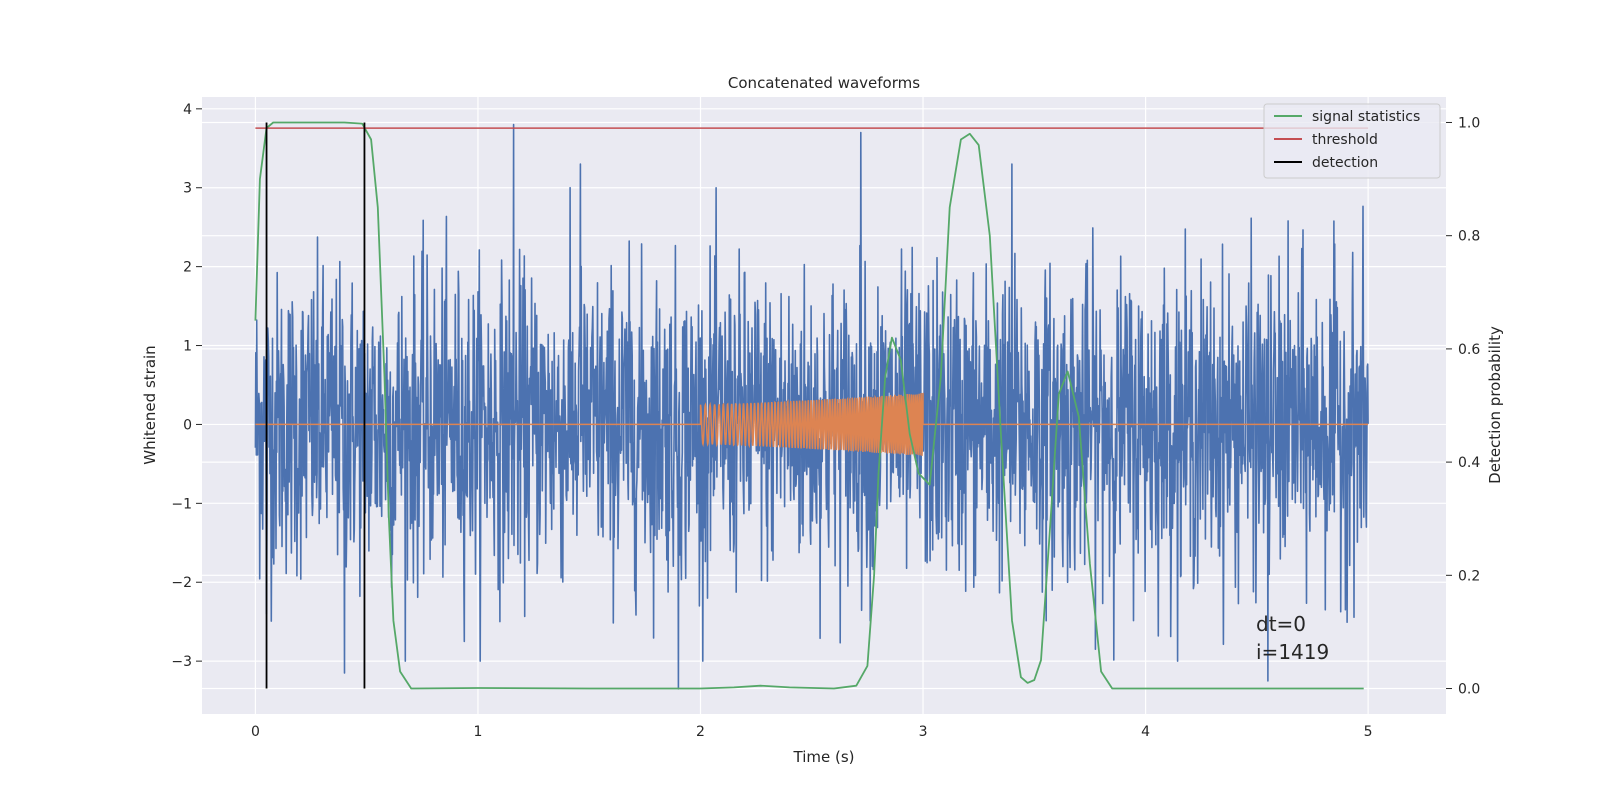  What do you see at coordinates (700, 732) in the screenshot?
I see `x-tick-label: 2` at bounding box center [700, 732].